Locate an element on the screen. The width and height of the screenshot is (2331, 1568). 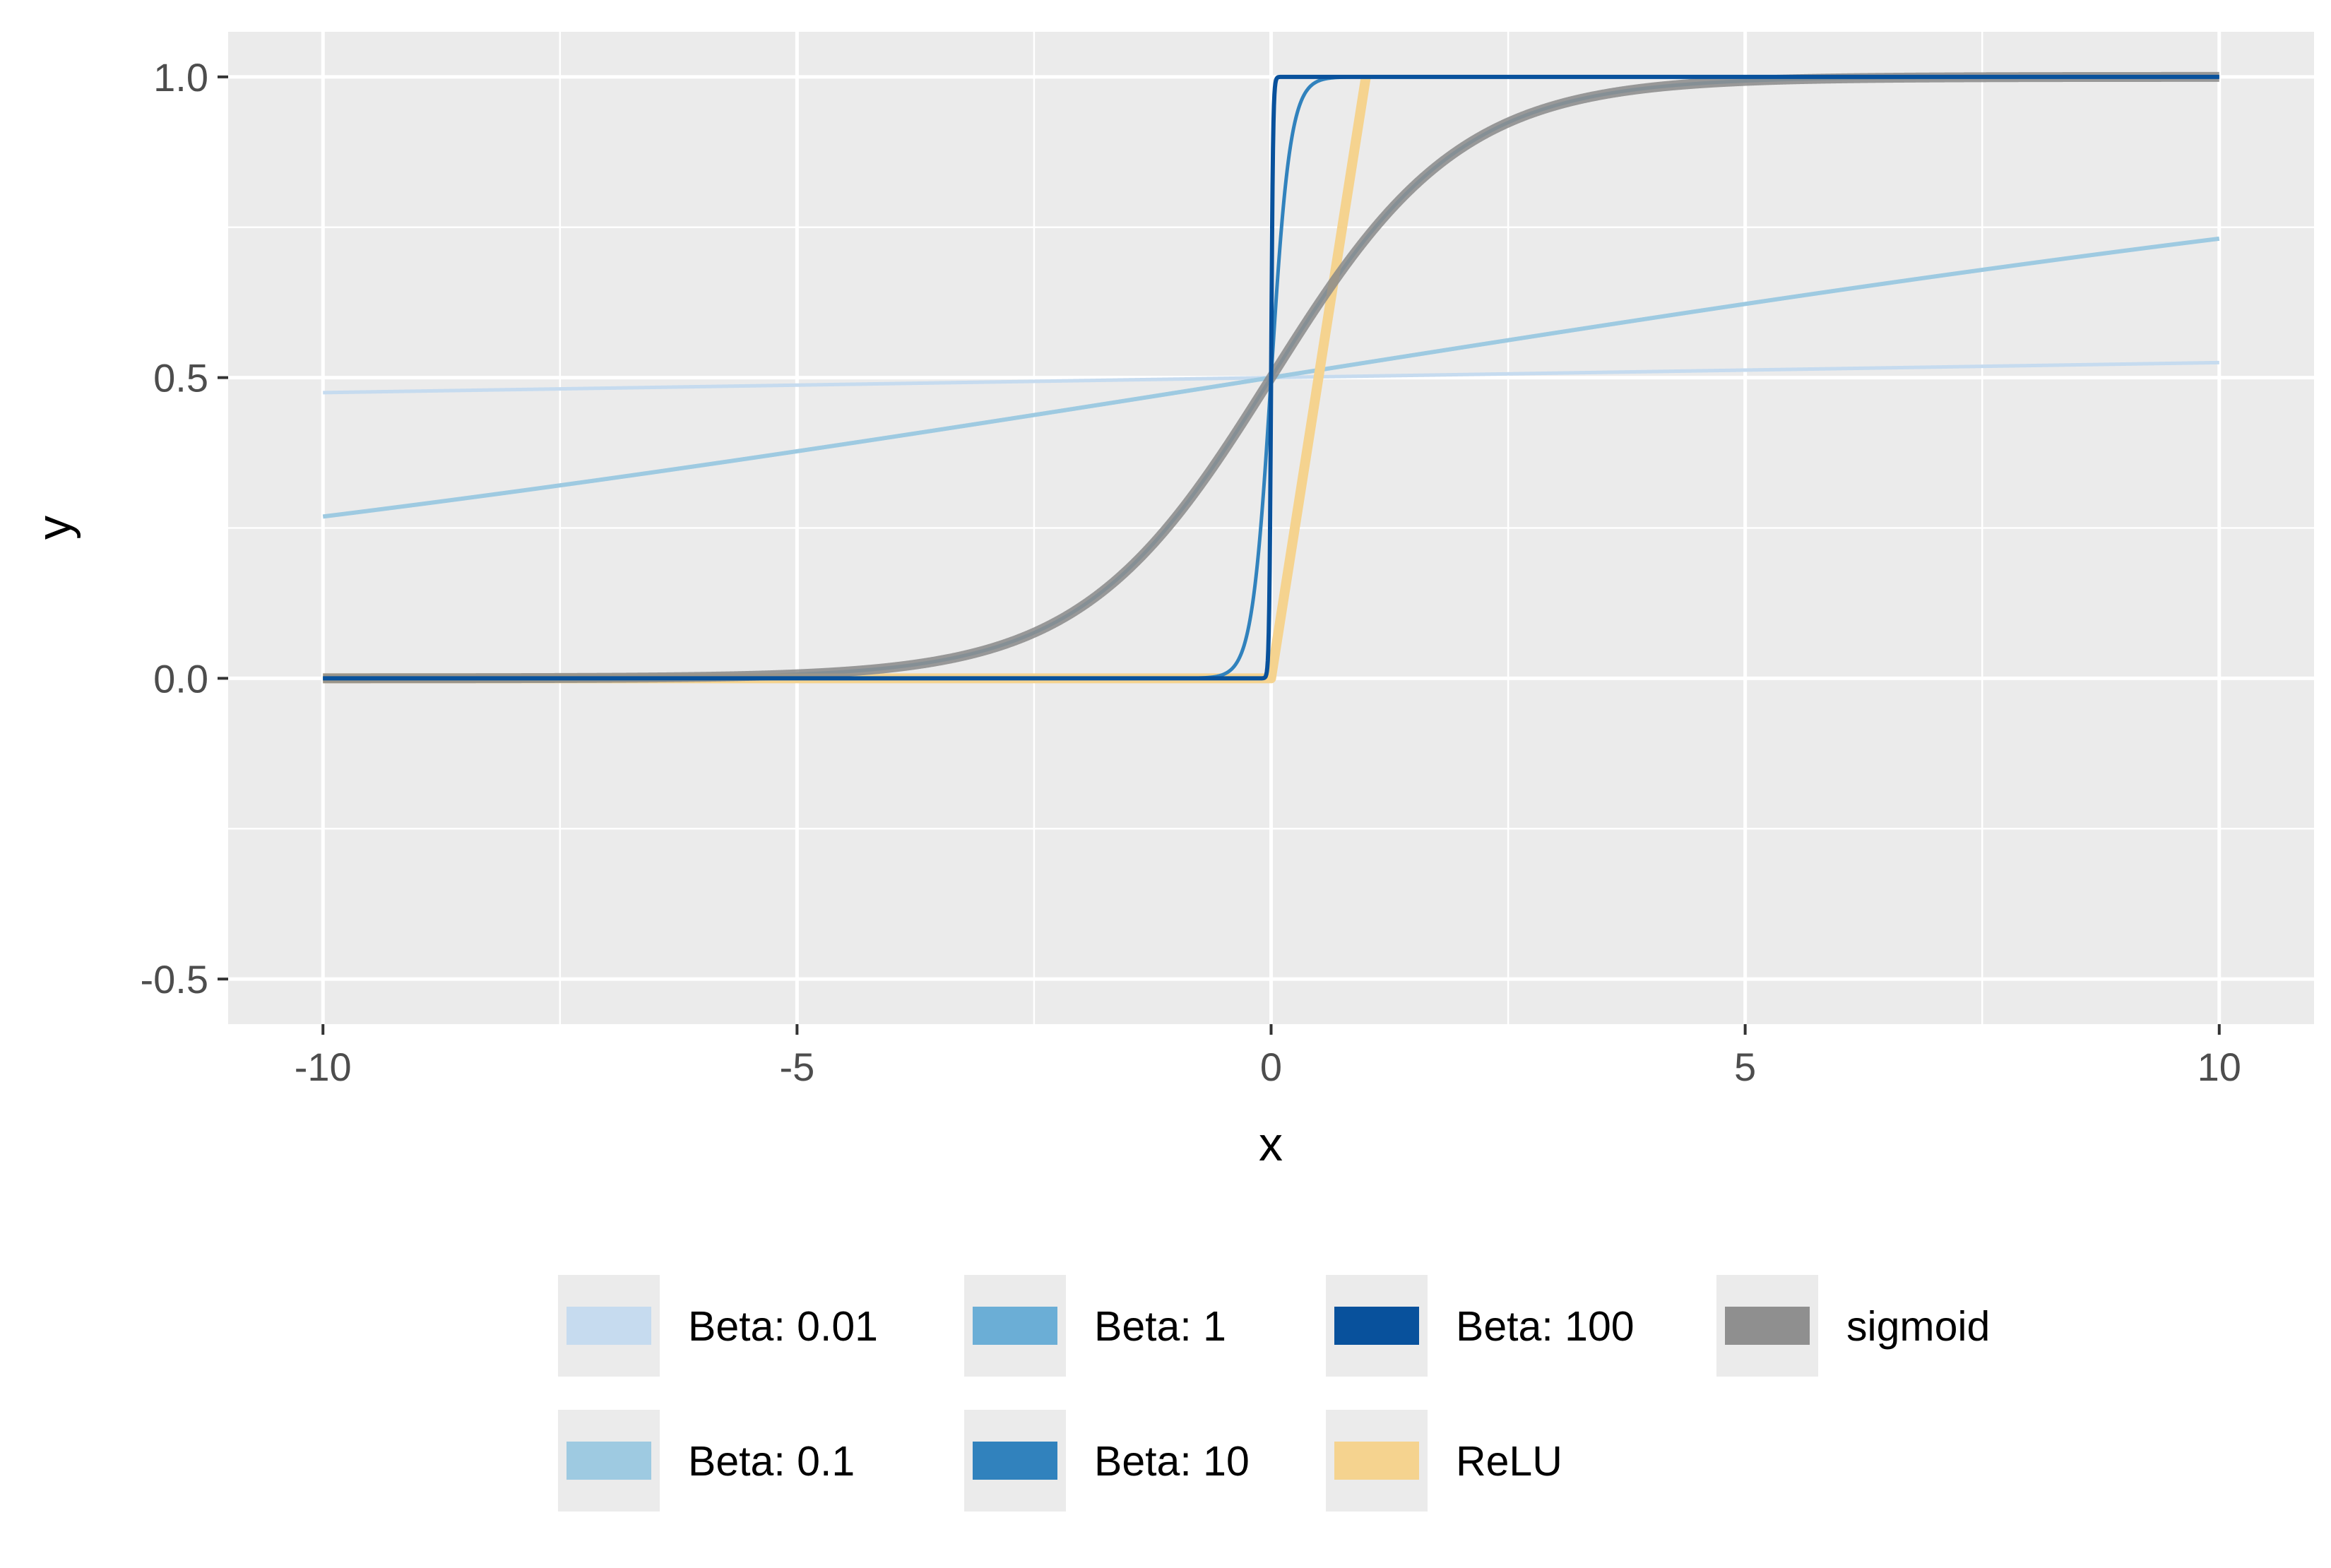
x-tick-labels: -10 -5 0 5 10 is located at coordinates (1268, 1067).